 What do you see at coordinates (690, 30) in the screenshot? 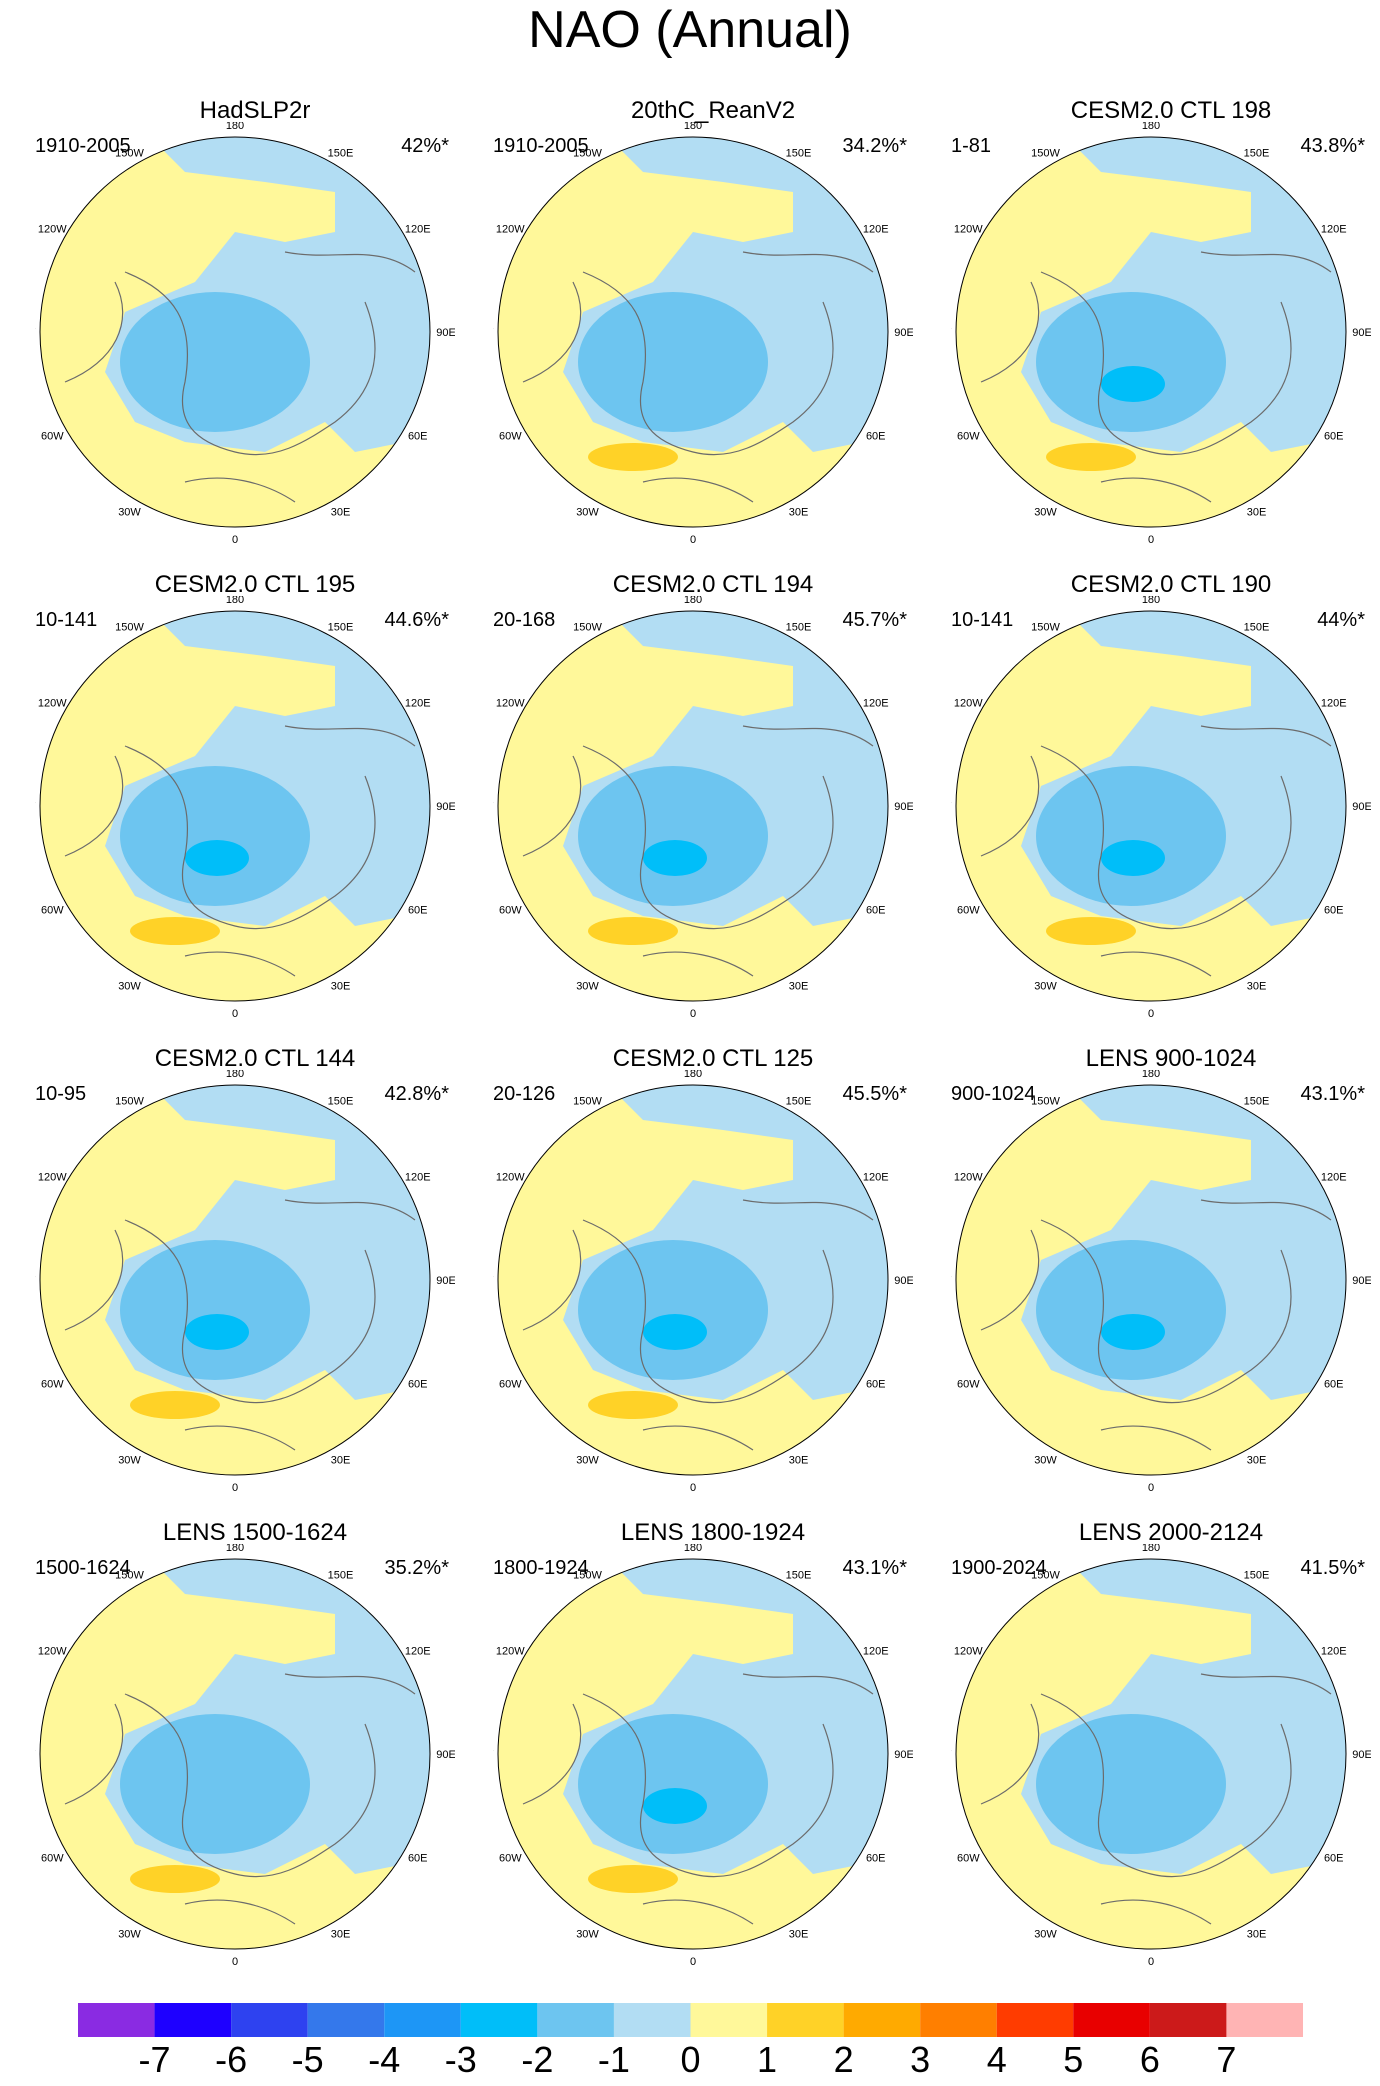
I see `figure-title: NAO (Annual)` at bounding box center [690, 30].